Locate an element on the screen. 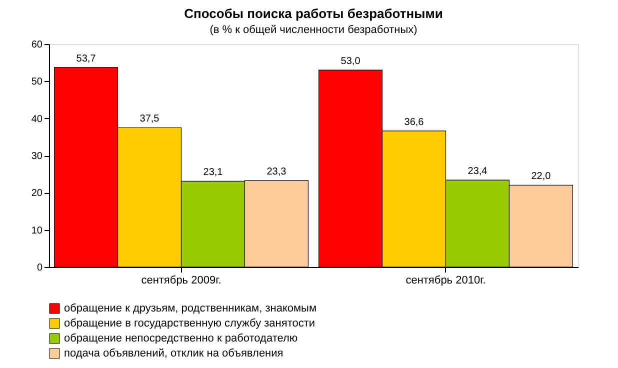 This screenshot has width=618, height=368. data-label: 53,0 is located at coordinates (350, 62).